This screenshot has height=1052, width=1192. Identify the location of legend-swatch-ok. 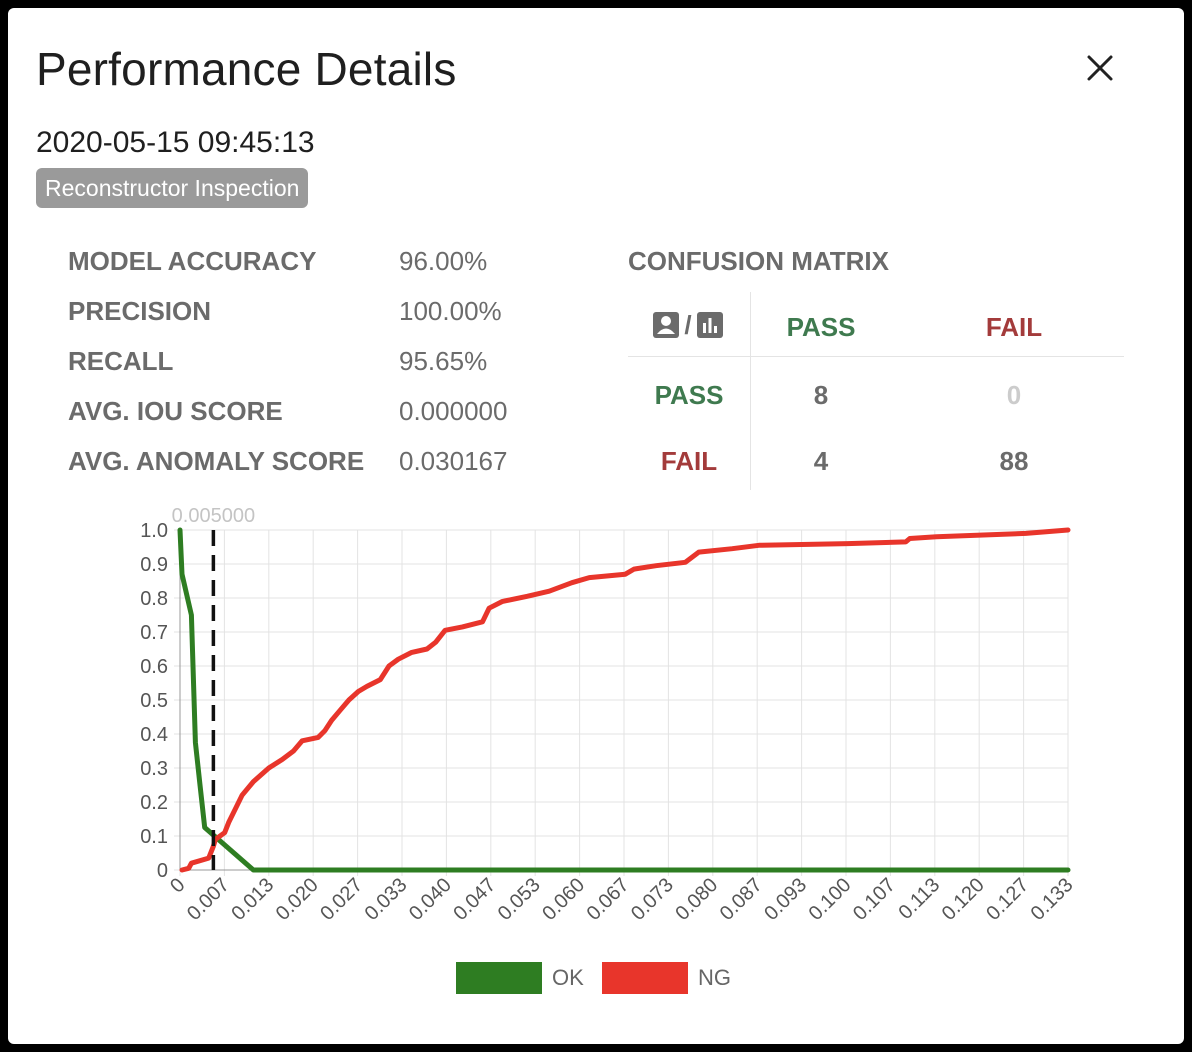
(499, 978).